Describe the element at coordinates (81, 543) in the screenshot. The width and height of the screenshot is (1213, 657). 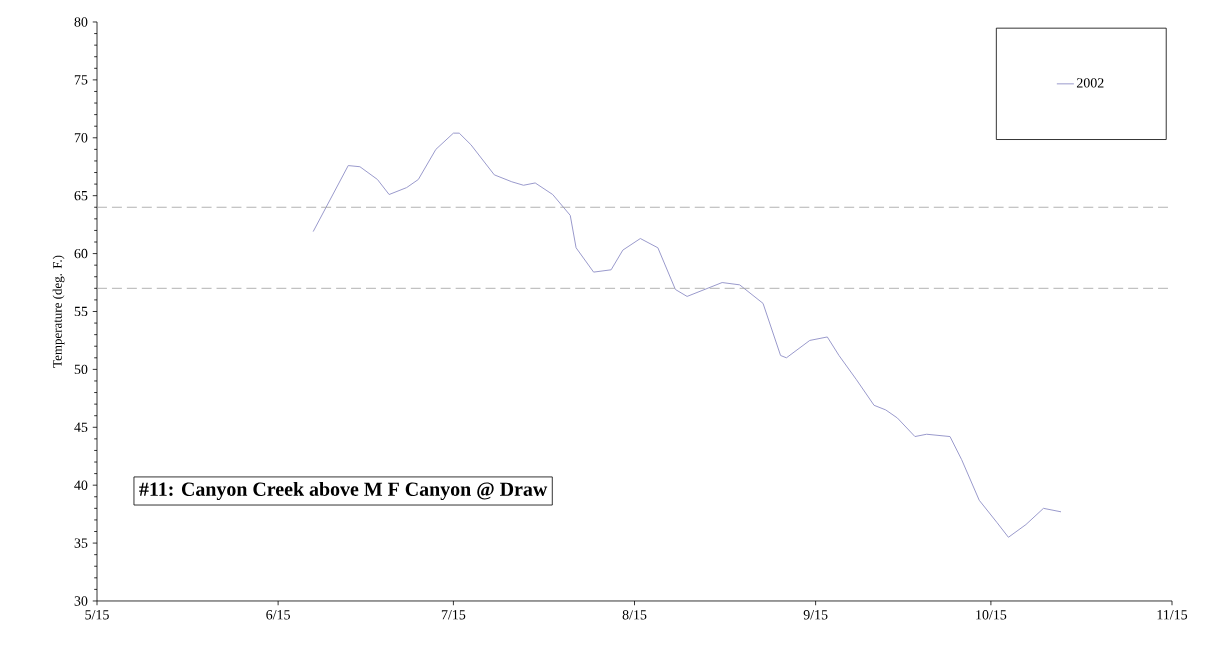
I see `y-tick-label: 35` at that location.